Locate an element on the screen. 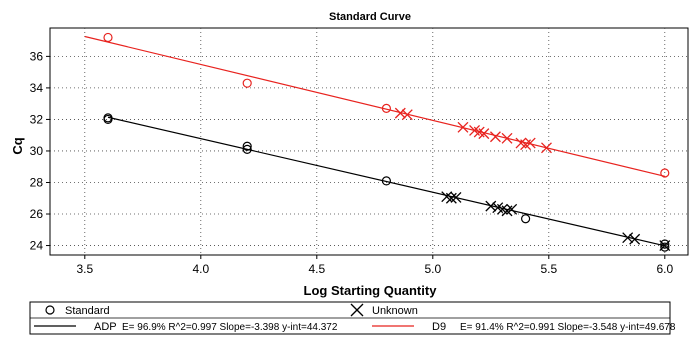  x-tick-label: 6.0 is located at coordinates (664, 269).